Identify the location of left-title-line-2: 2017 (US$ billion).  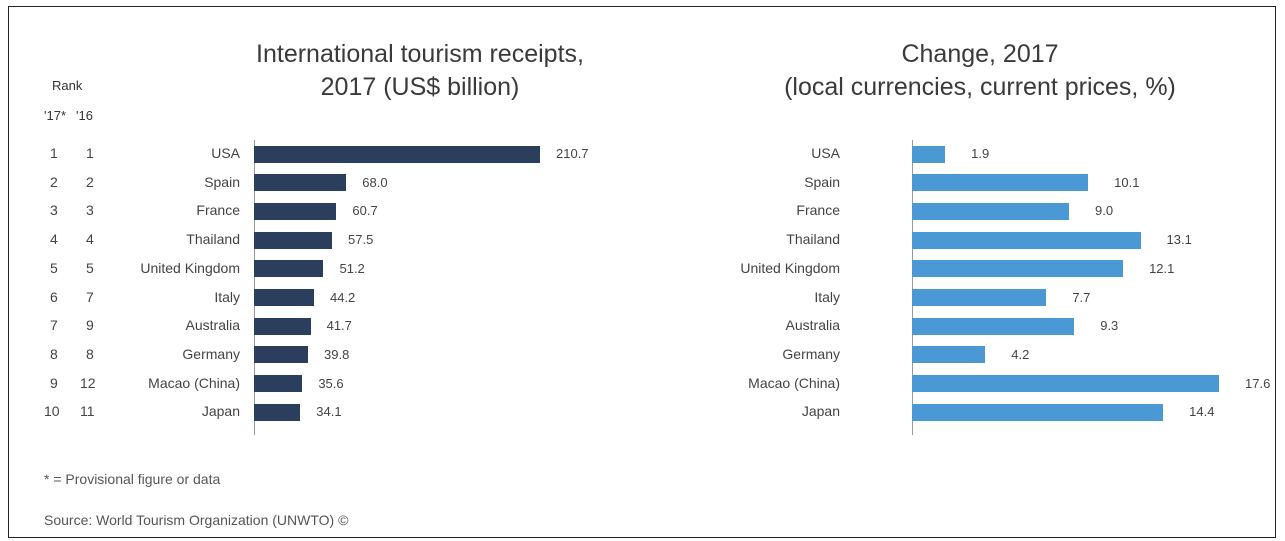
(420, 87).